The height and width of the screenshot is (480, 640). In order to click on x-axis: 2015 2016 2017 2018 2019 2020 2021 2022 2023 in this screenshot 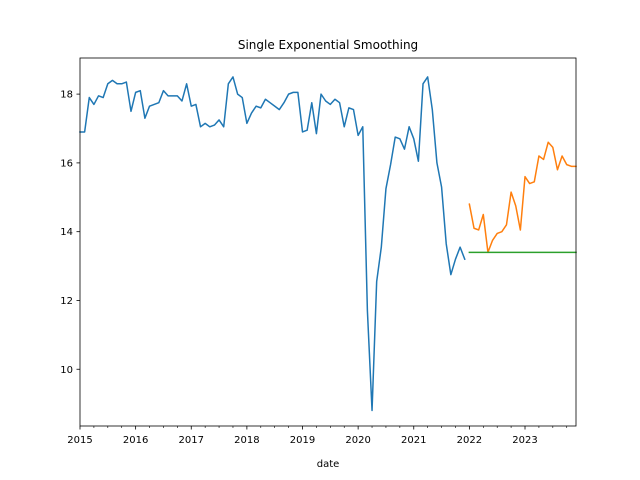, I will do `click(317, 436)`.